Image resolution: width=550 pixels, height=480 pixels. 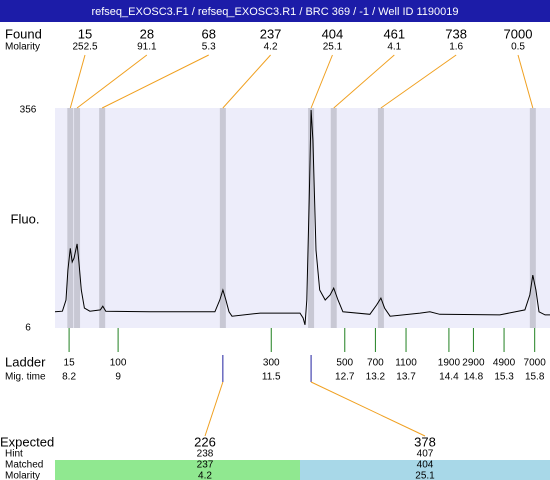 What do you see at coordinates (425, 454) in the screenshot?
I see `hint: 407` at bounding box center [425, 454].